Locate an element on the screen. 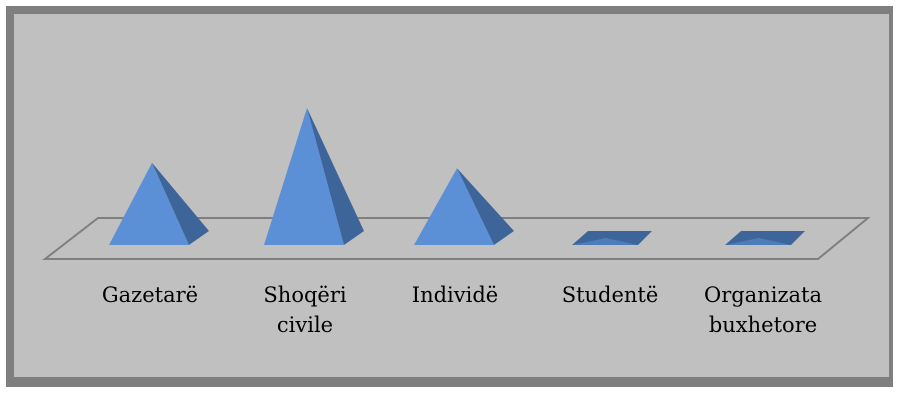 Image resolution: width=899 pixels, height=393 pixels. category-label: Shoqëri civile is located at coordinates (304, 310).